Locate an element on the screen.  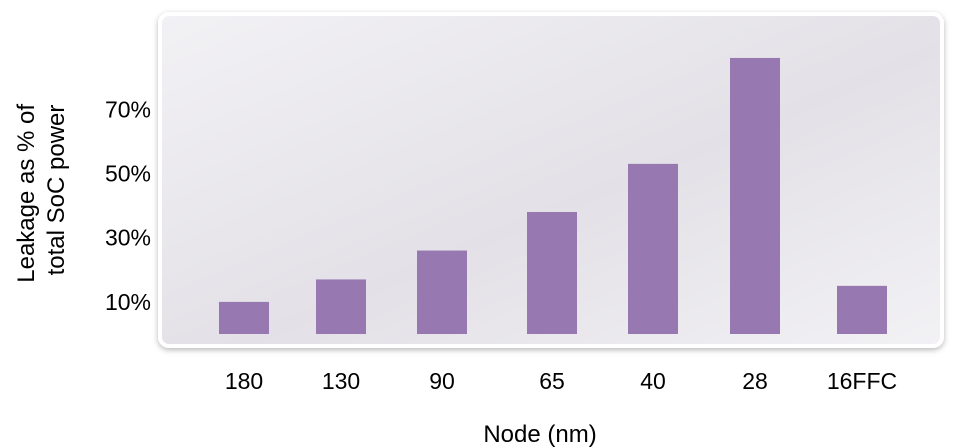
bar-16ffc is located at coordinates (862, 309).